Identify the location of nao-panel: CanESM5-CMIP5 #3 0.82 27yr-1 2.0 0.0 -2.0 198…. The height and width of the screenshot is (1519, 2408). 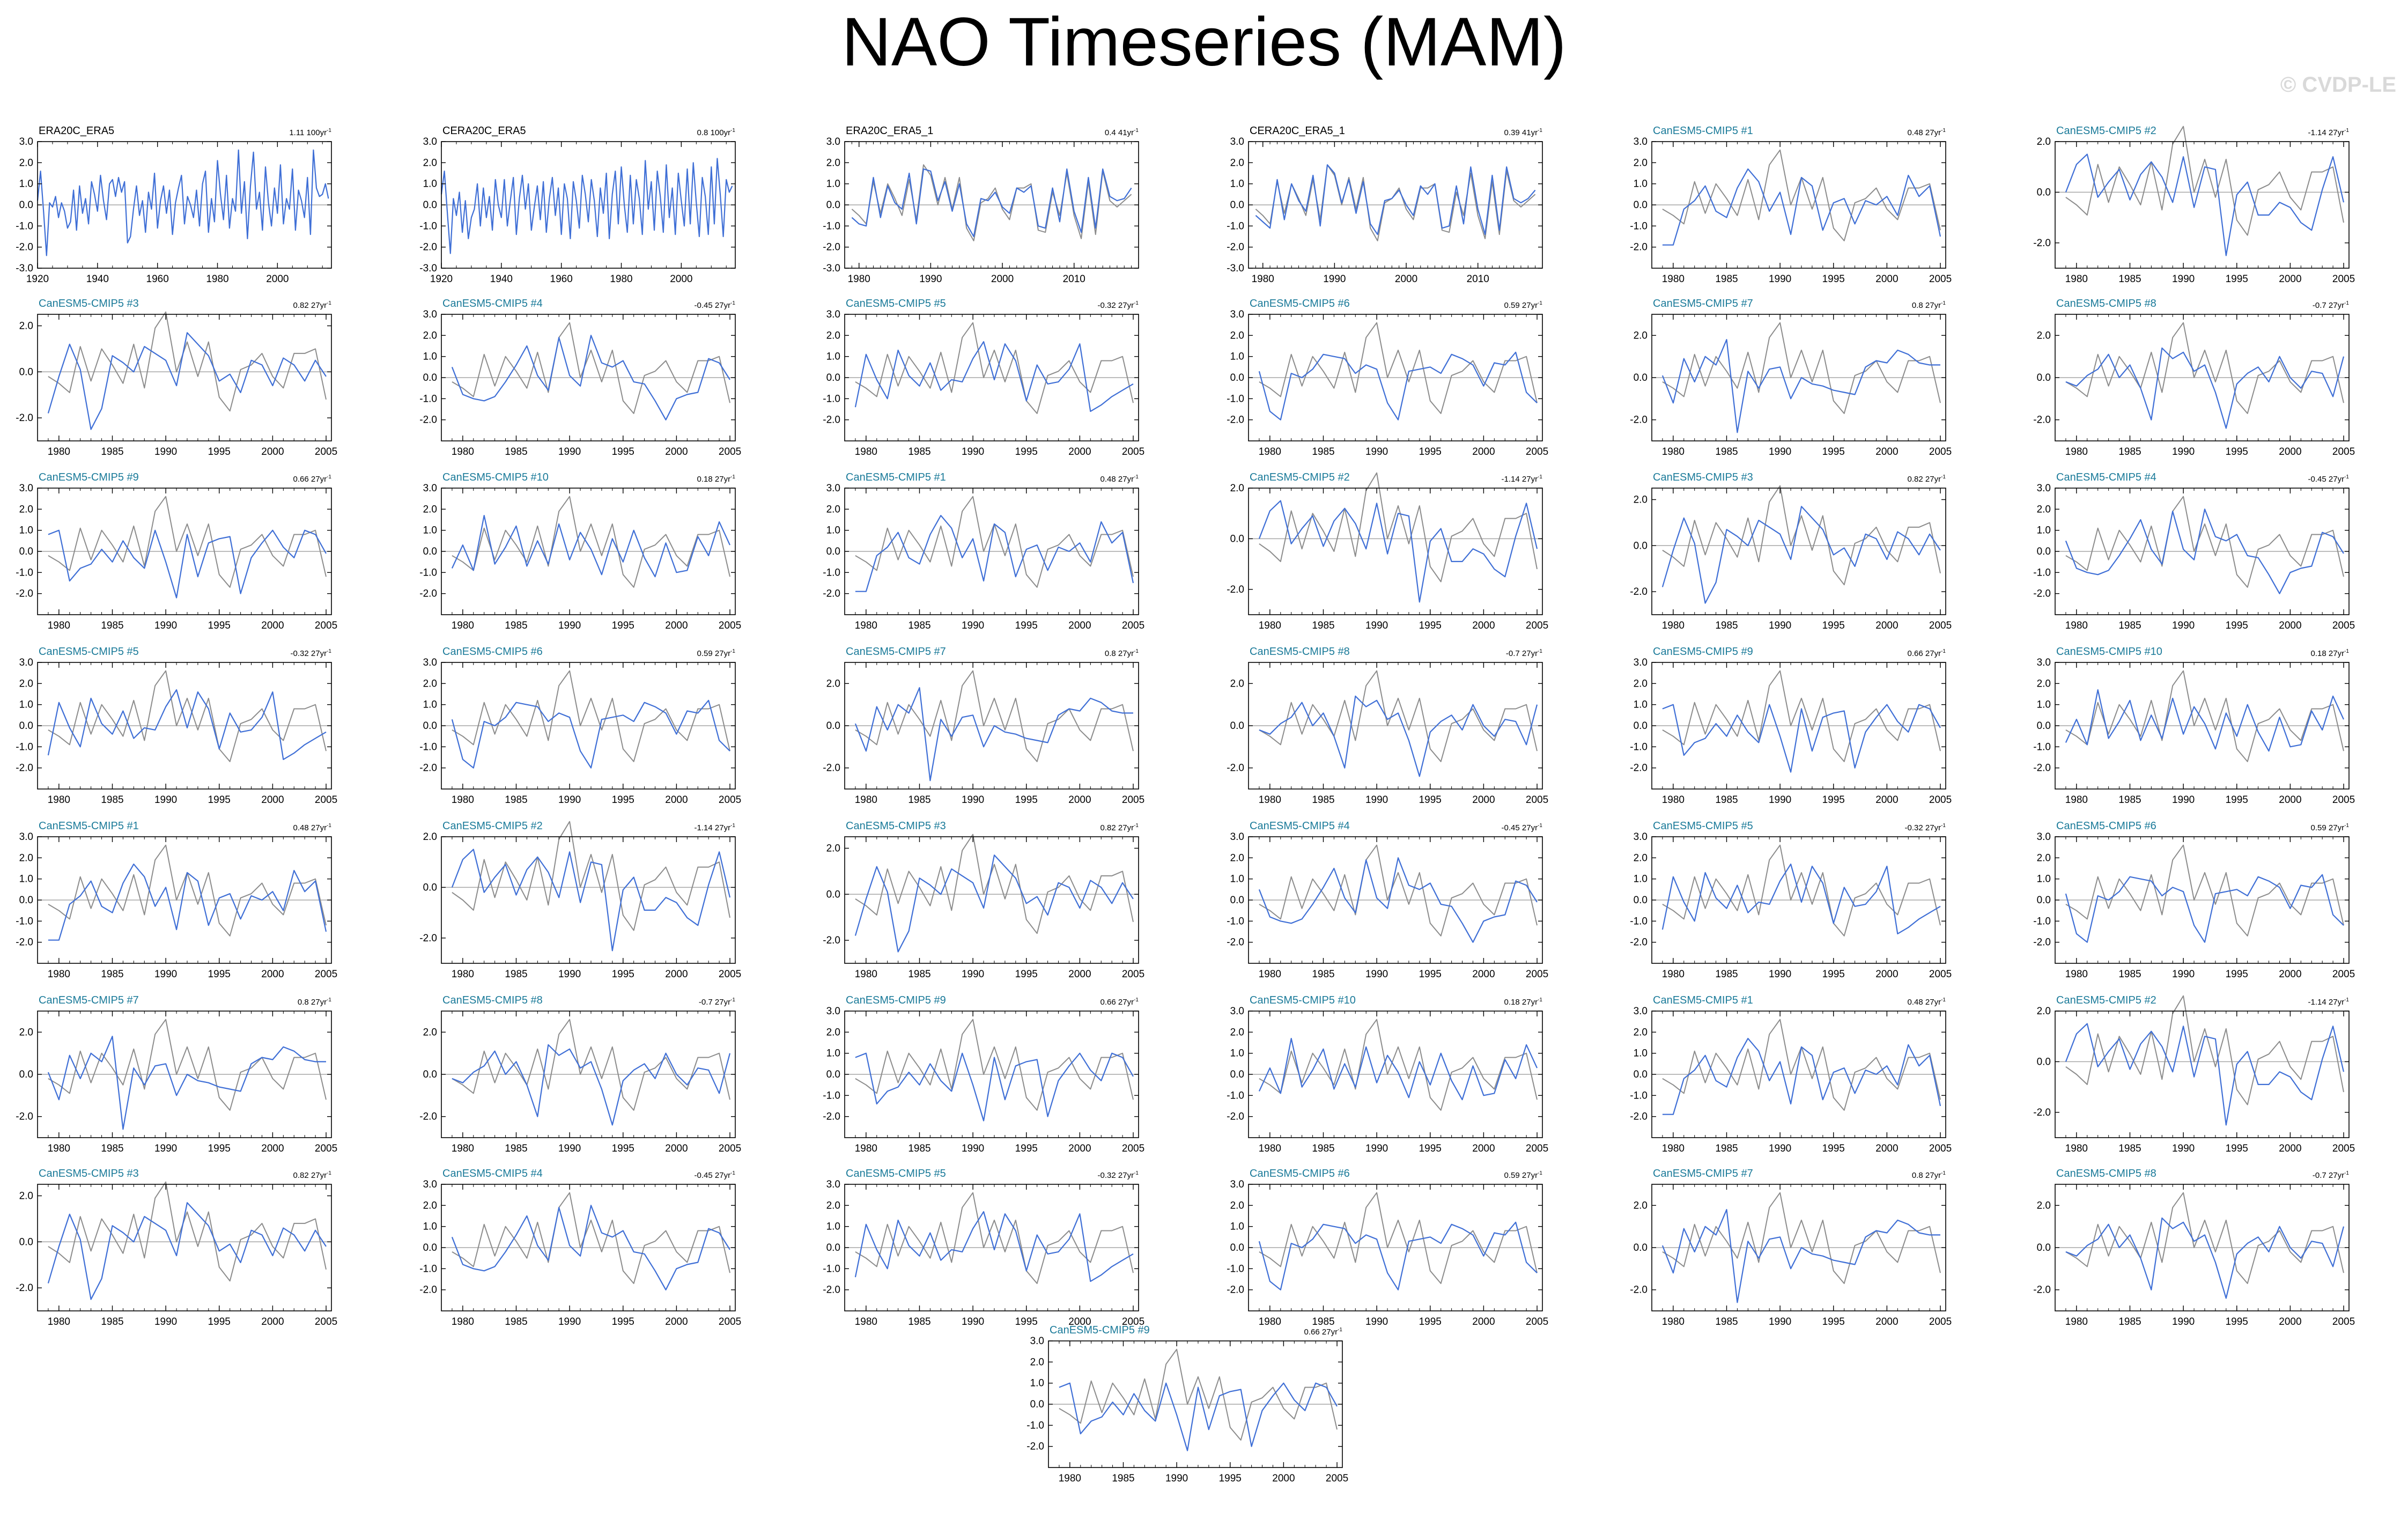
(168, 382).